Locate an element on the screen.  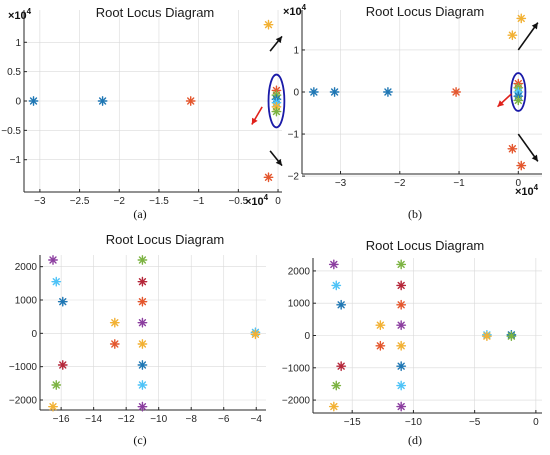
panel-a-xtick-label-6: 0 is located at coordinates (278, 201).